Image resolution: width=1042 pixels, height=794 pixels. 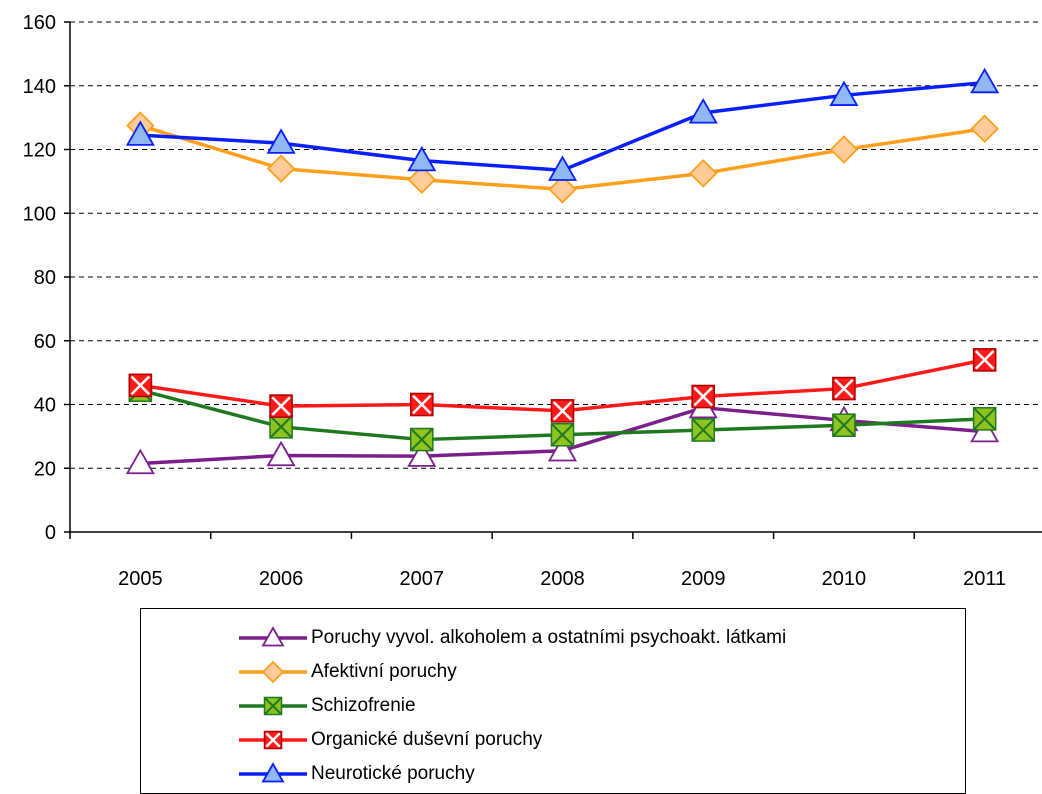 I want to click on x-tick-label: 2011, so click(x=984, y=579).